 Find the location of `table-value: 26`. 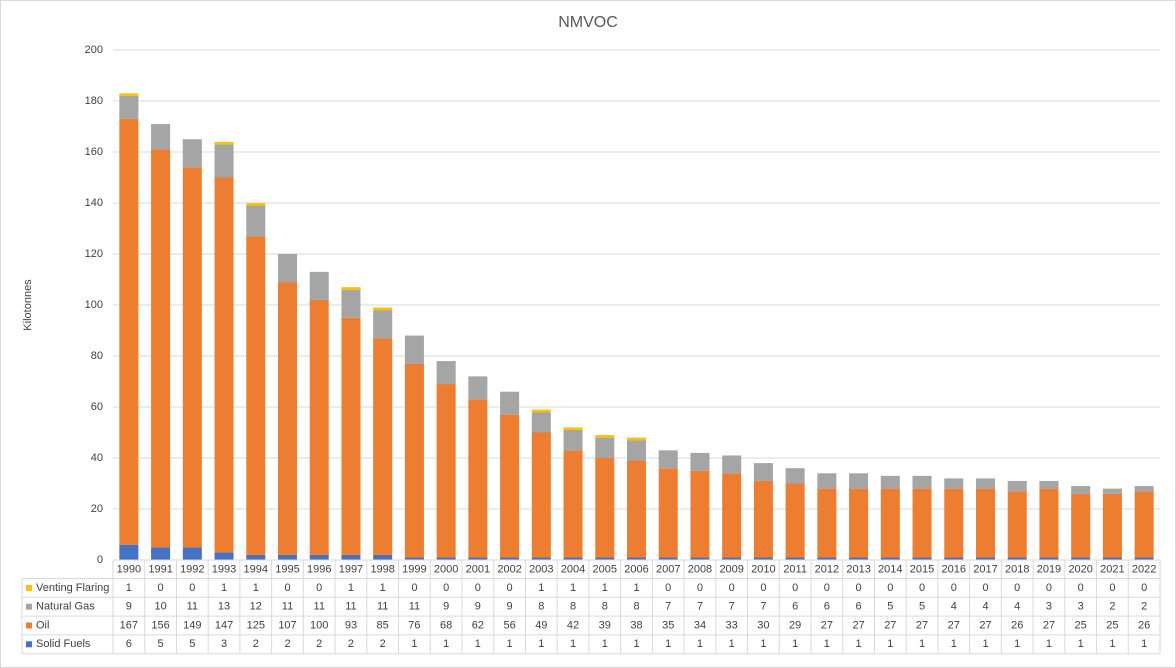

table-value: 26 is located at coordinates (1144, 625).